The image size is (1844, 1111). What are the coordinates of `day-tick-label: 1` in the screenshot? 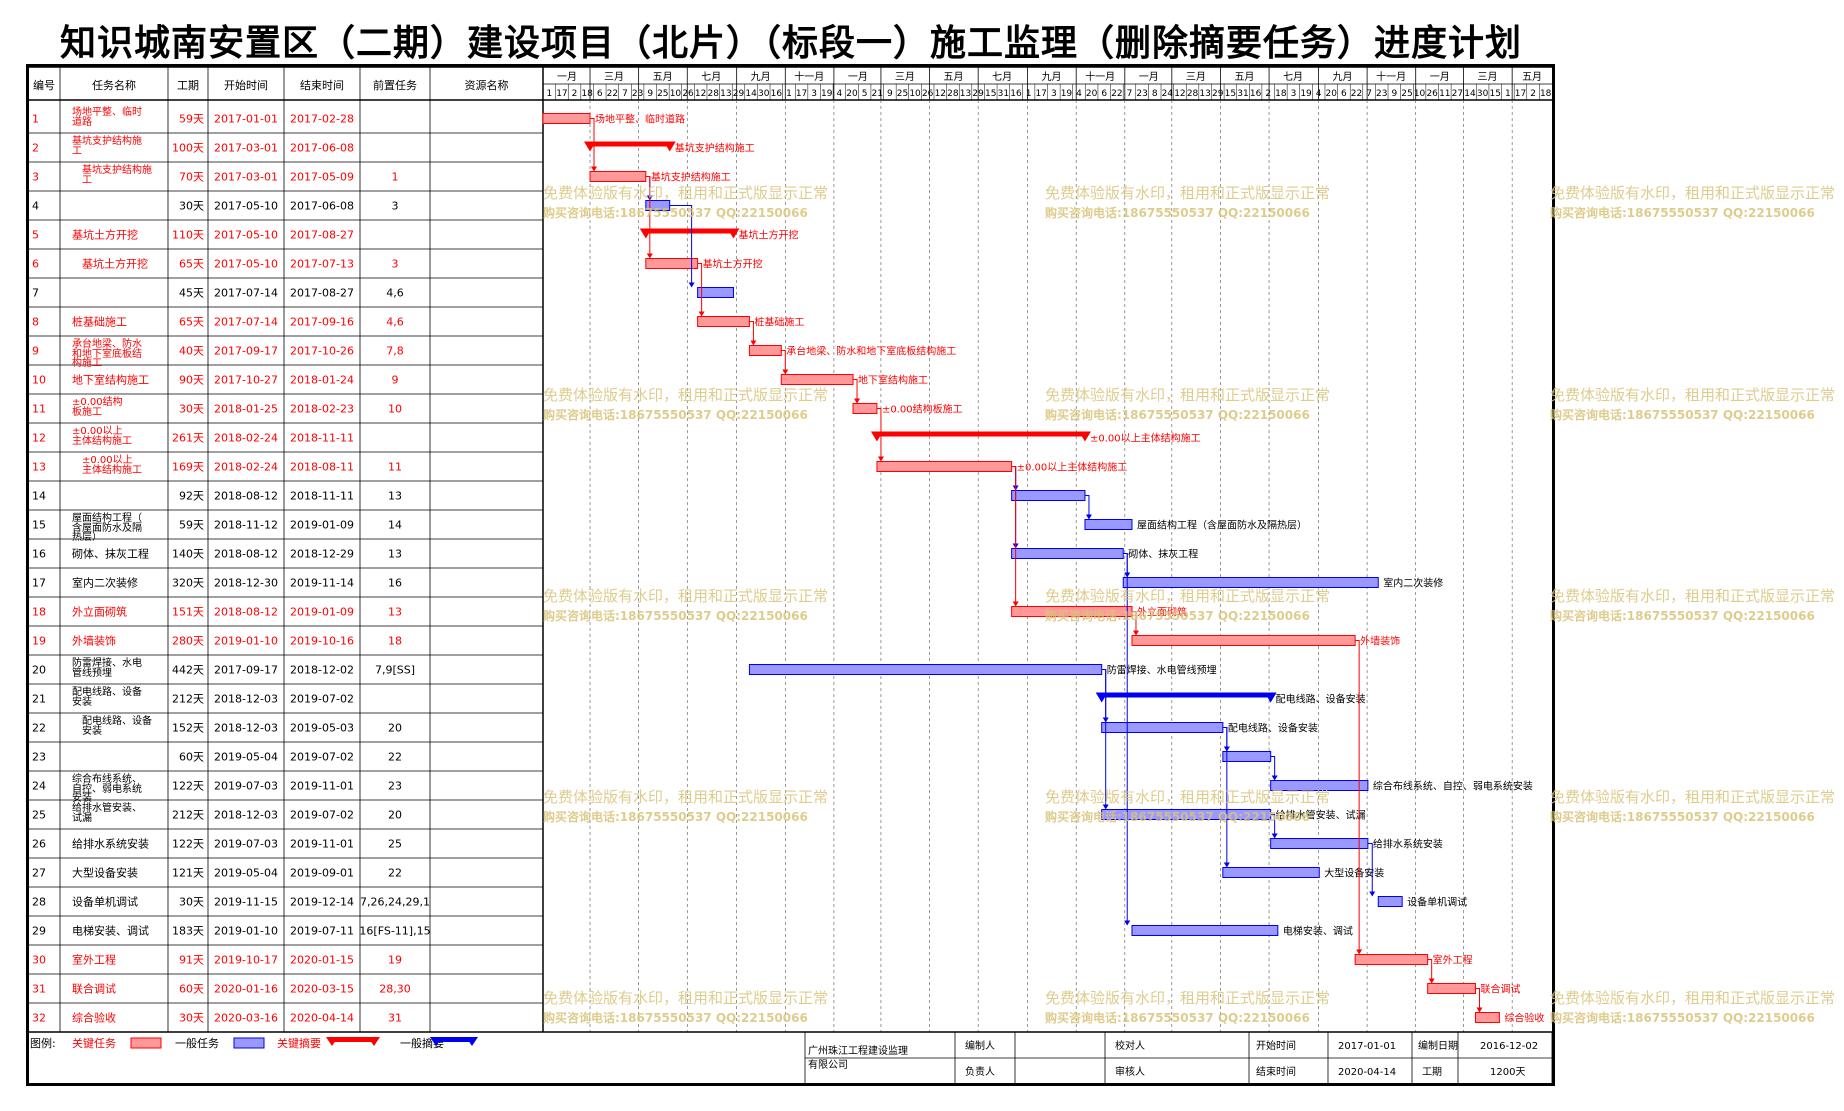 It's located at (789, 94).